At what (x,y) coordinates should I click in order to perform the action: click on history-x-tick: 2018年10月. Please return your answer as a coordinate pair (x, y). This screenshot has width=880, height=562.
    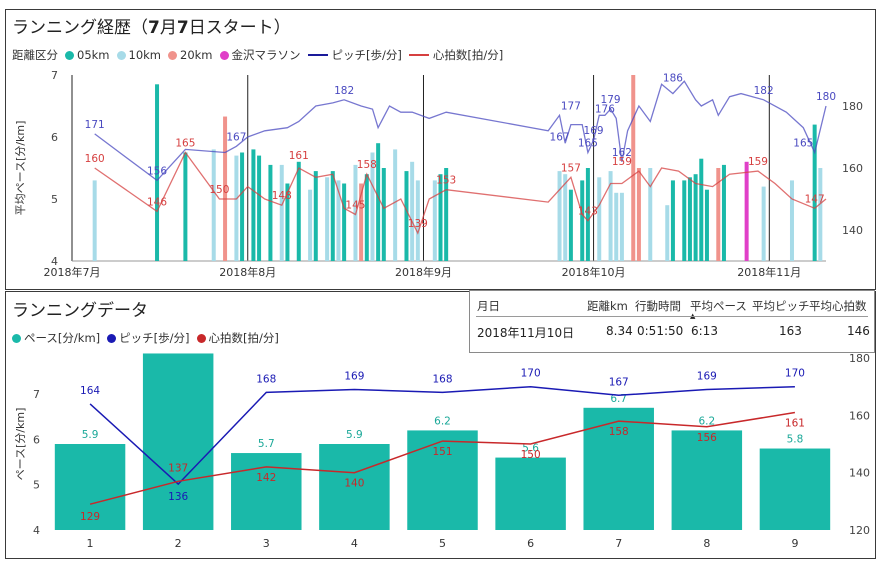
    Looking at the image, I should click on (594, 272).